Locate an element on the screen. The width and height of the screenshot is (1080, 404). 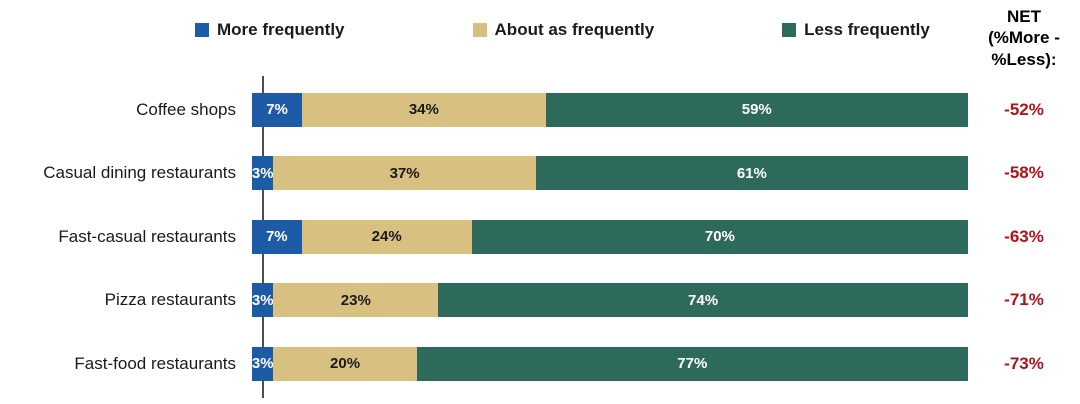
net-value: -63% is located at coordinates (1024, 236).